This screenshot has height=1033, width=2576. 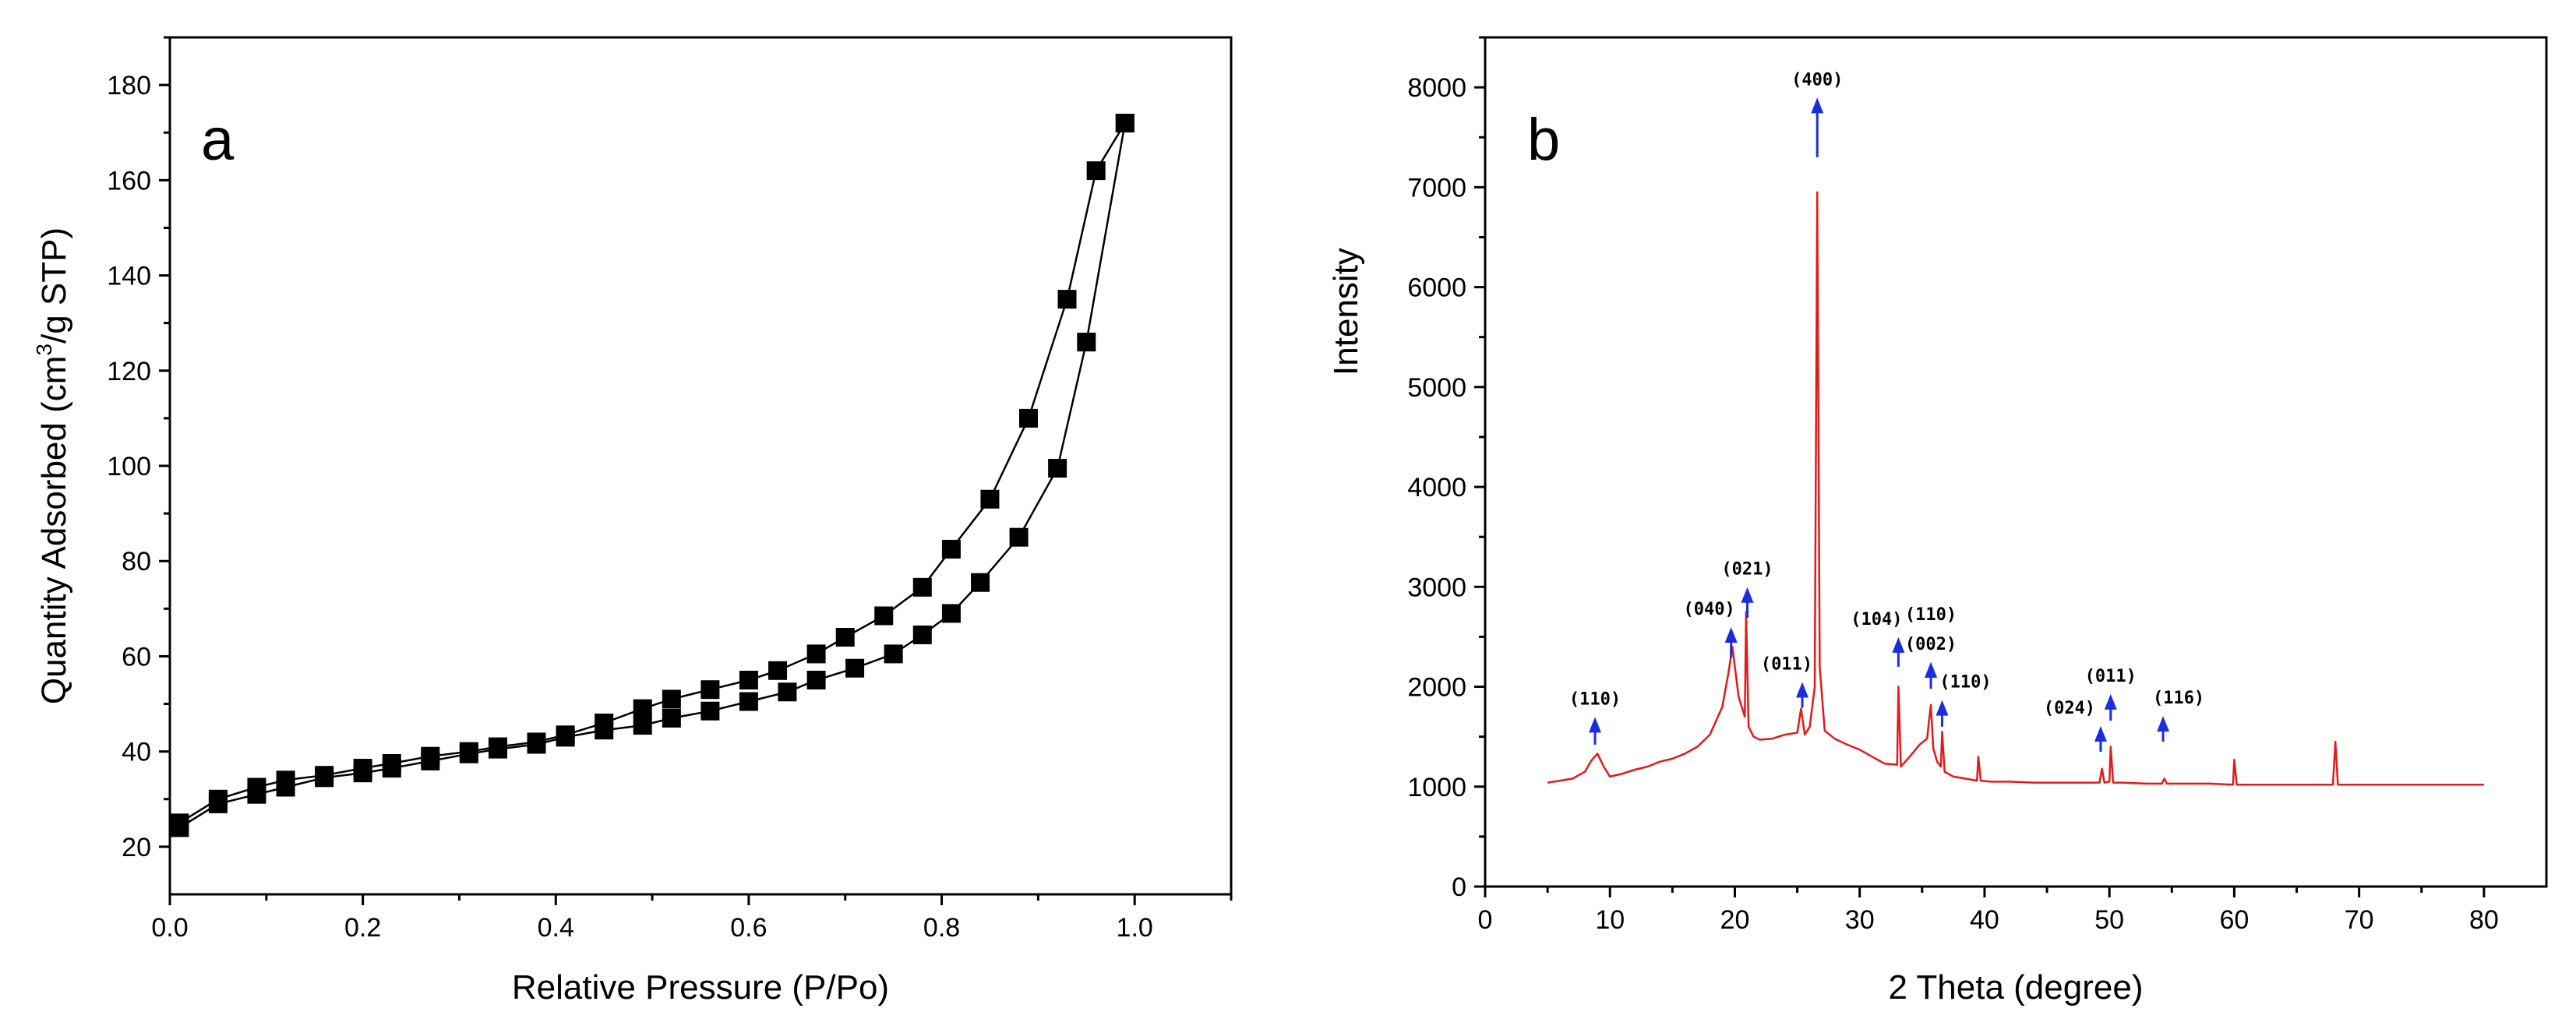 What do you see at coordinates (52, 465) in the screenshot?
I see `y-axis-label-a: Quantity Adsorbed (cm3/g STP)` at bounding box center [52, 465].